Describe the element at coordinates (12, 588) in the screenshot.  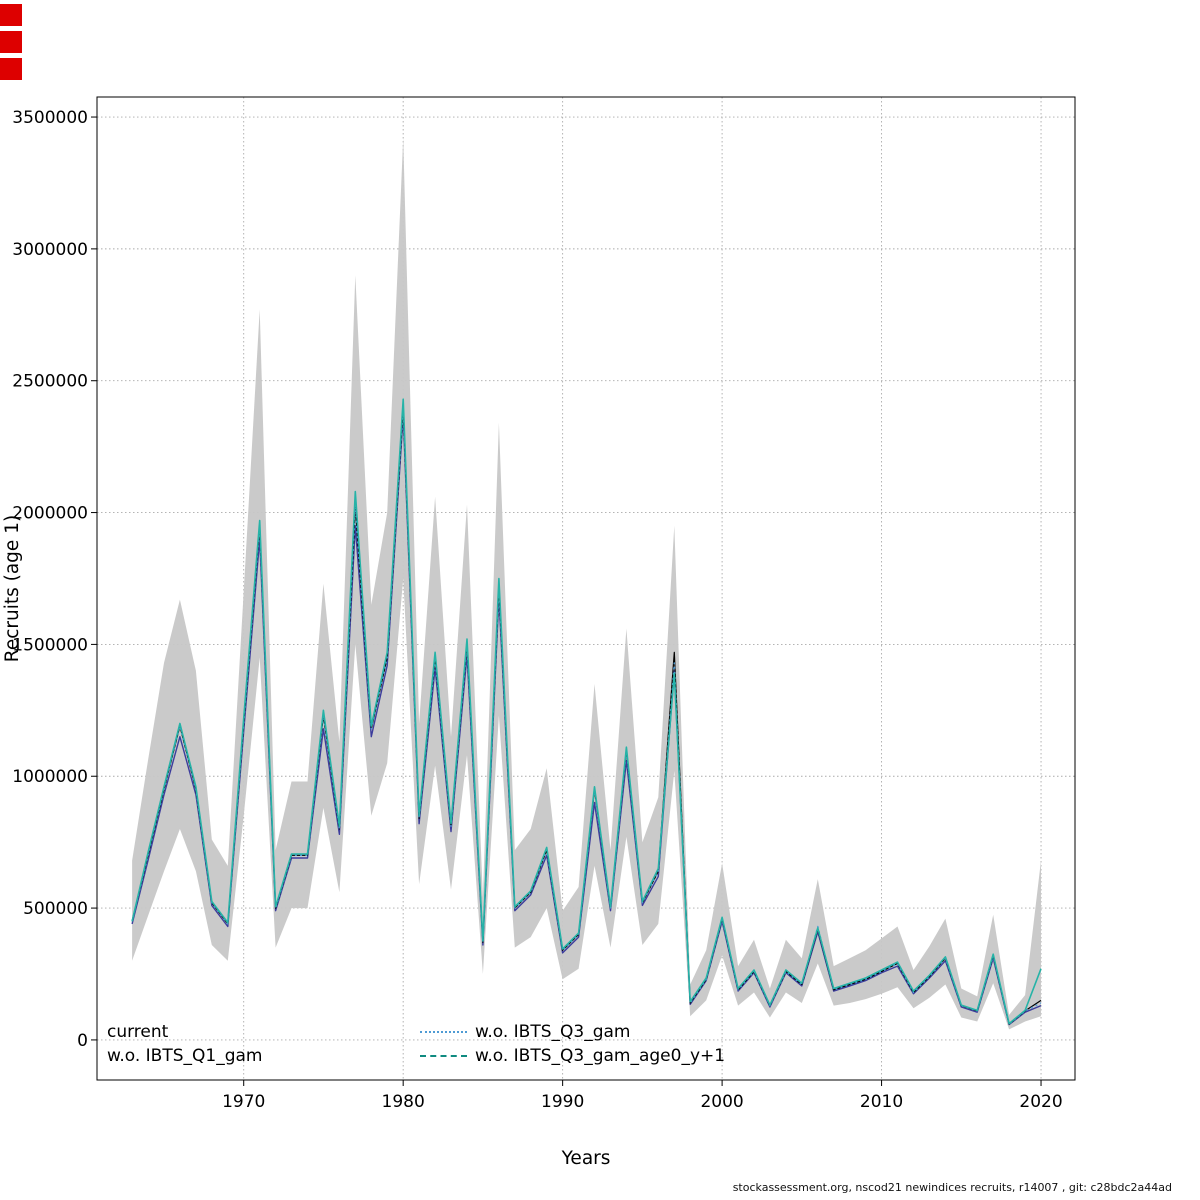
I see `y-axis-label: Recruits (age 1)` at that location.